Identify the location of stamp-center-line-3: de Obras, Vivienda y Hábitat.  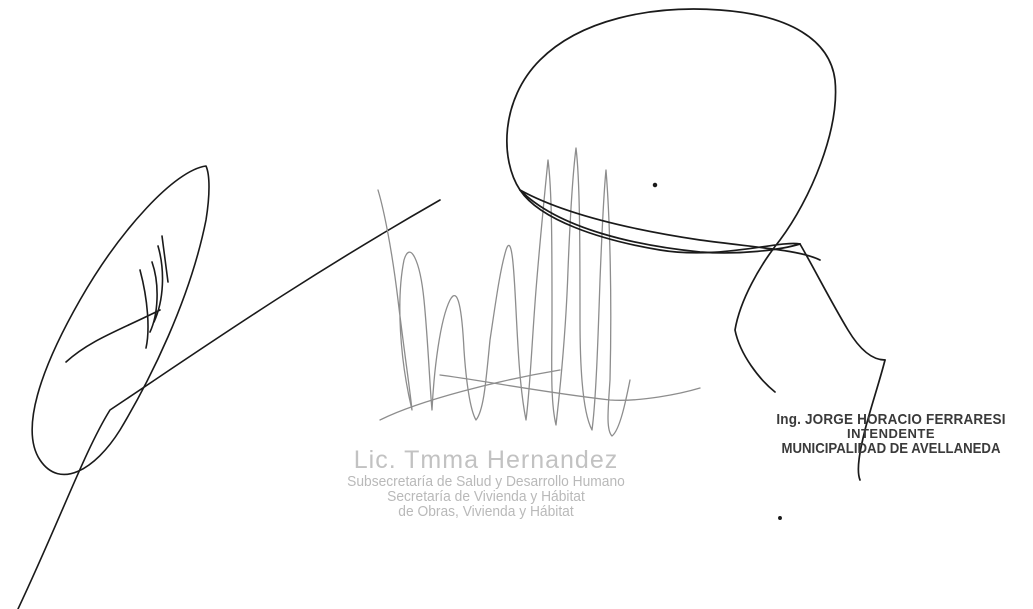
(486, 512).